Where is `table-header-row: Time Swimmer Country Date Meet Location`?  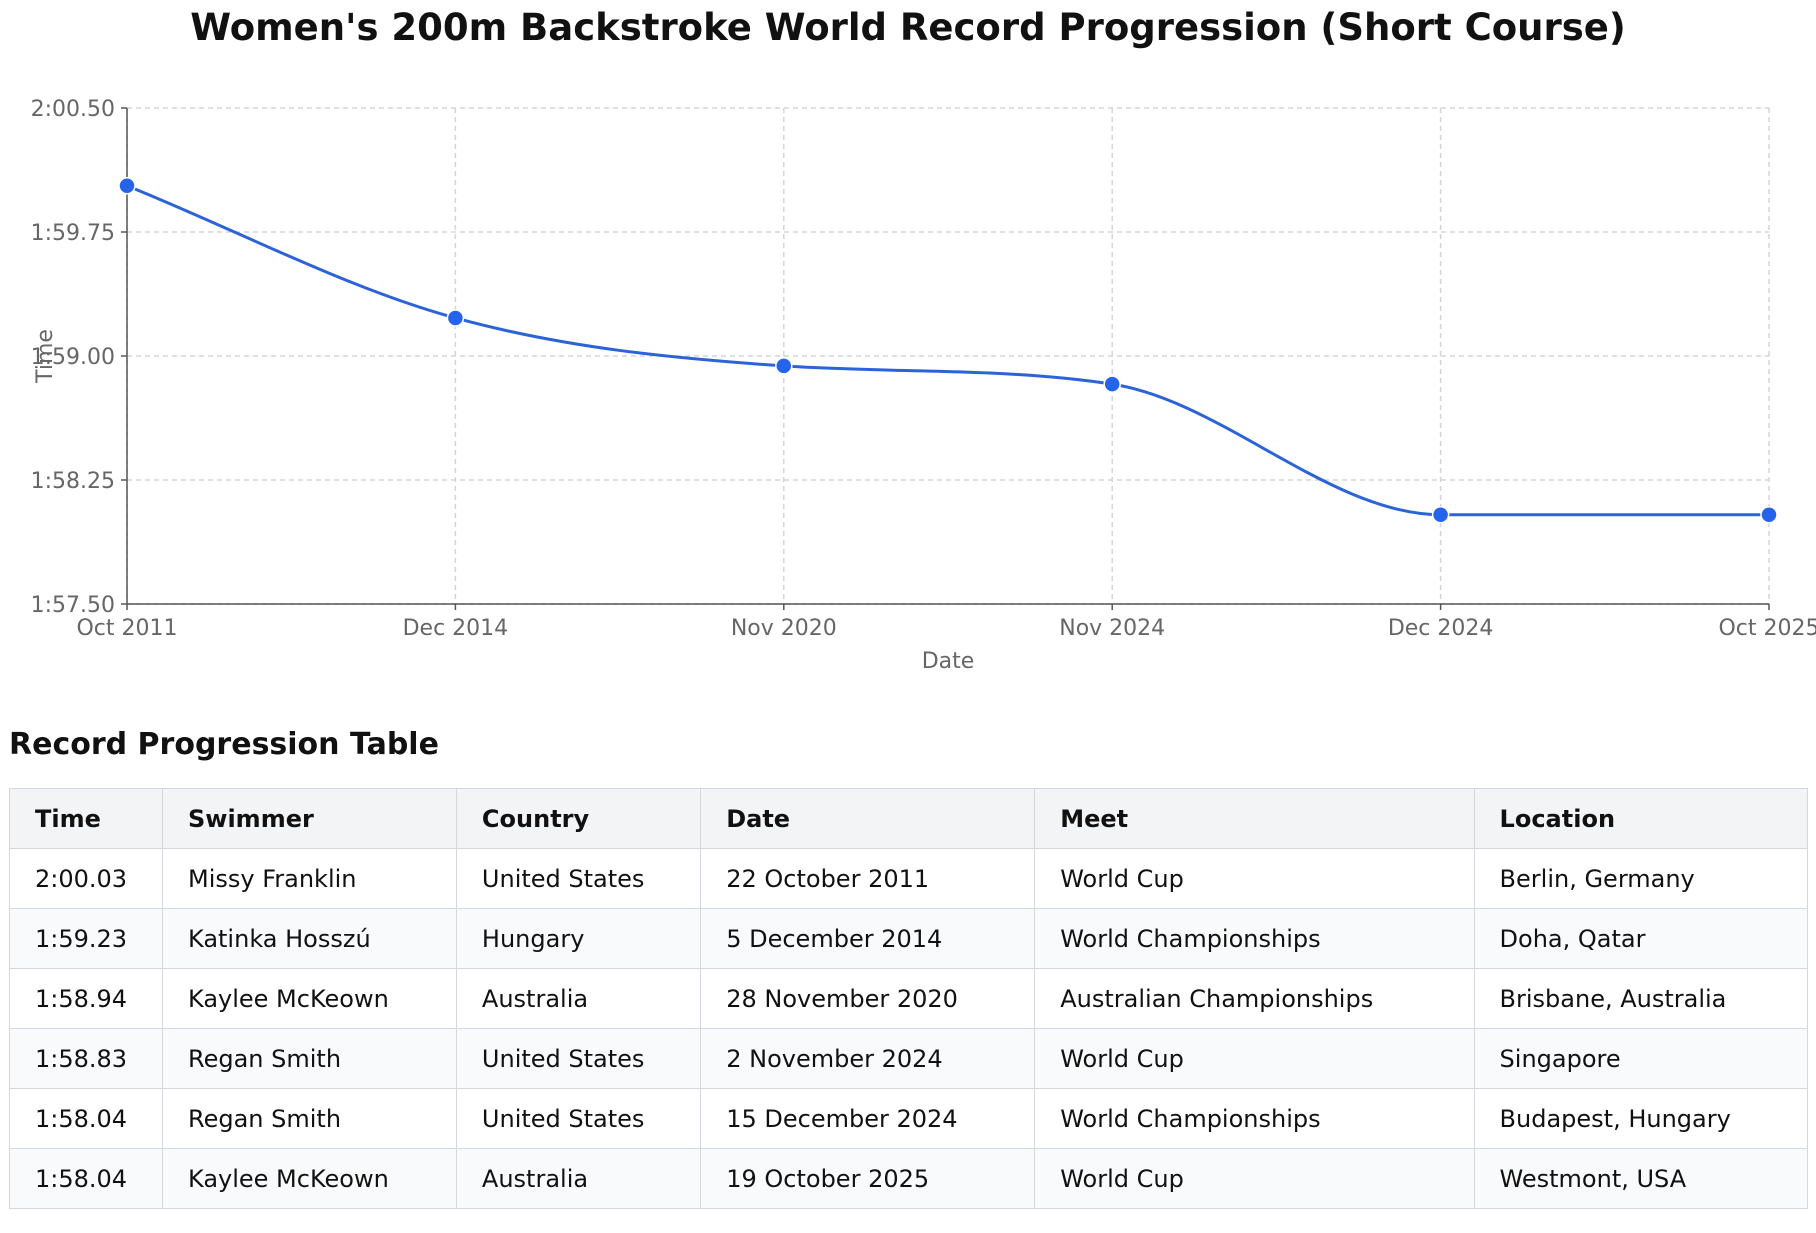
table-header-row: Time Swimmer Country Date Meet Location is located at coordinates (909, 818).